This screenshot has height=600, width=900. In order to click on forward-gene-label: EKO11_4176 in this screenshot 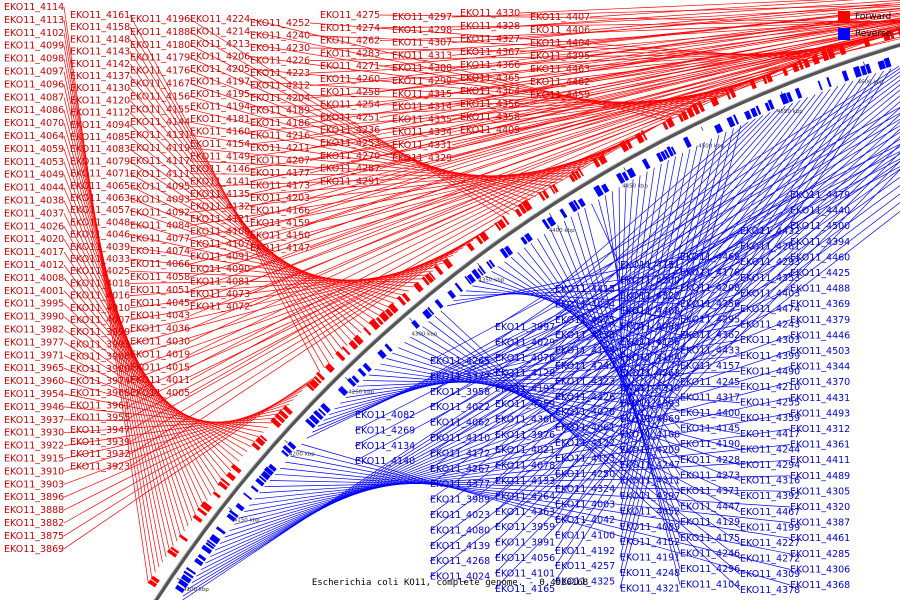, I will do `click(160, 71)`.